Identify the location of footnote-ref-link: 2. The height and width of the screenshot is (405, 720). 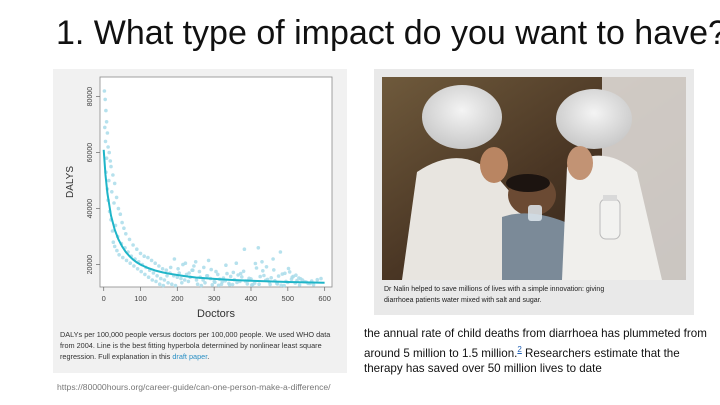
(519, 349).